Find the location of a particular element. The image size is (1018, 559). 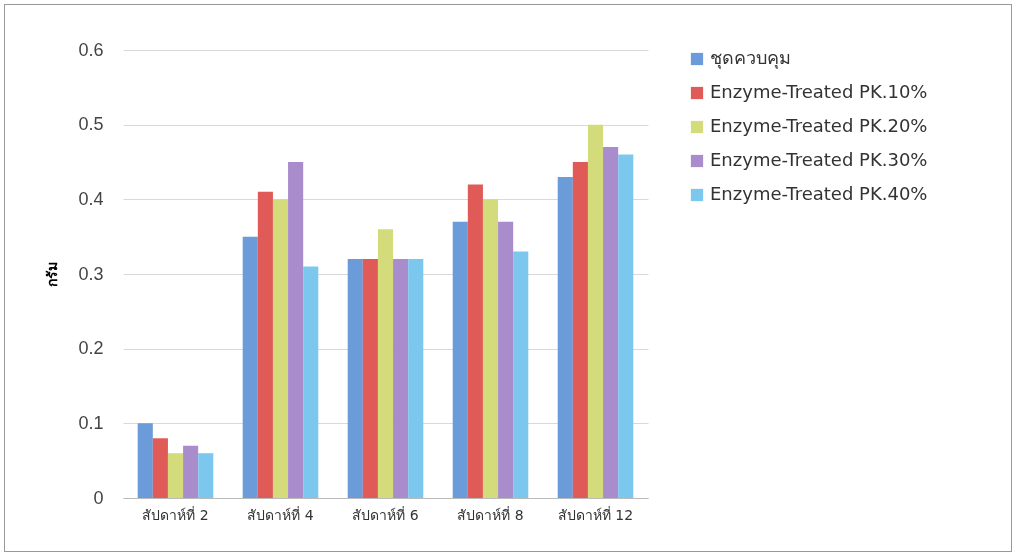

x-tick-label: สัปดาห์ที่ 2 is located at coordinates (175, 514).